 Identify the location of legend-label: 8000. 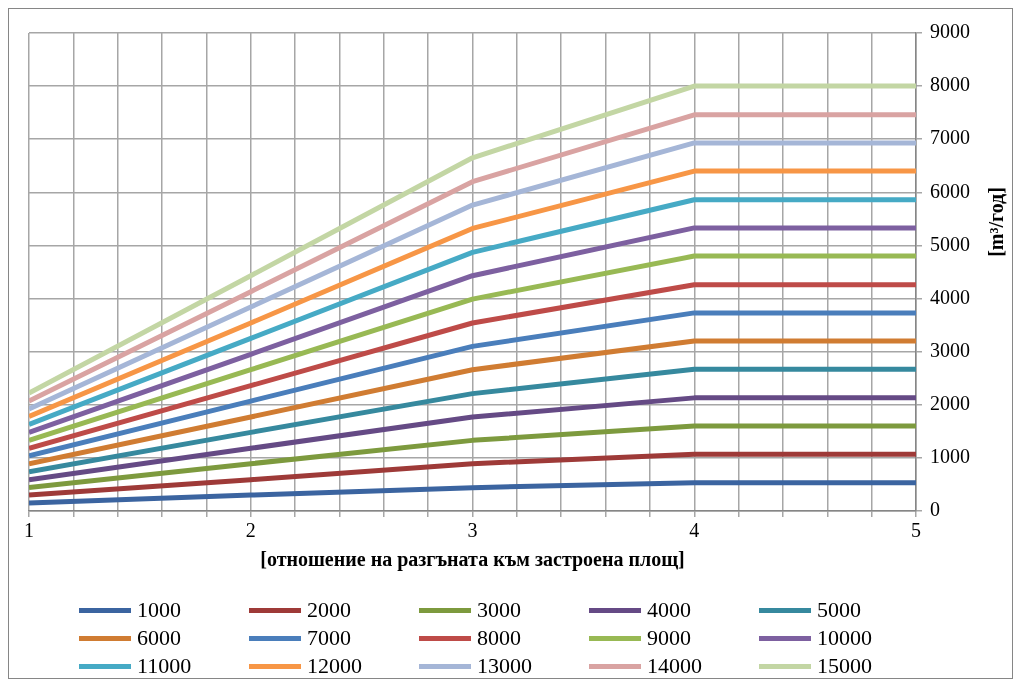
(499, 638).